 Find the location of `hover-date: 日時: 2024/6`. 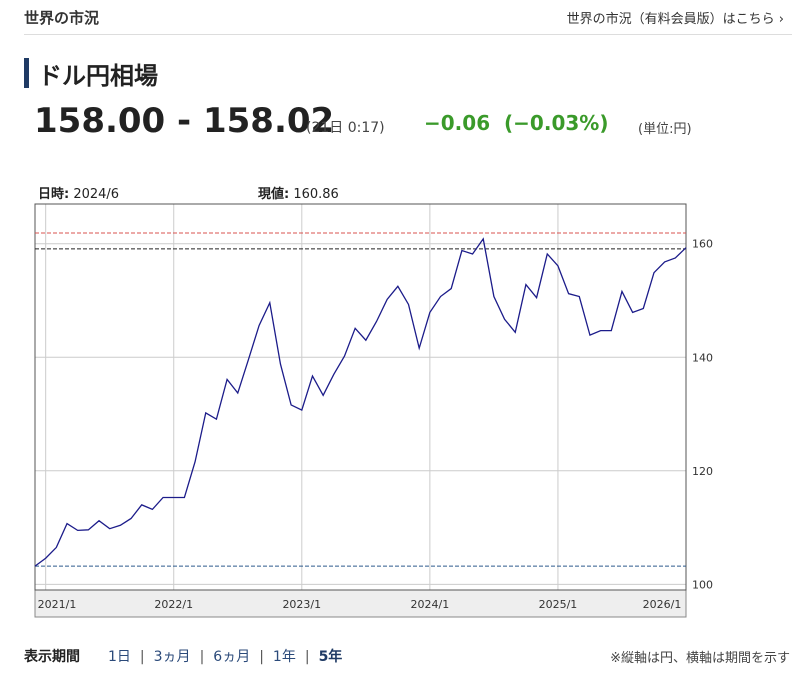

hover-date: 日時: 2024/6 is located at coordinates (78, 192).